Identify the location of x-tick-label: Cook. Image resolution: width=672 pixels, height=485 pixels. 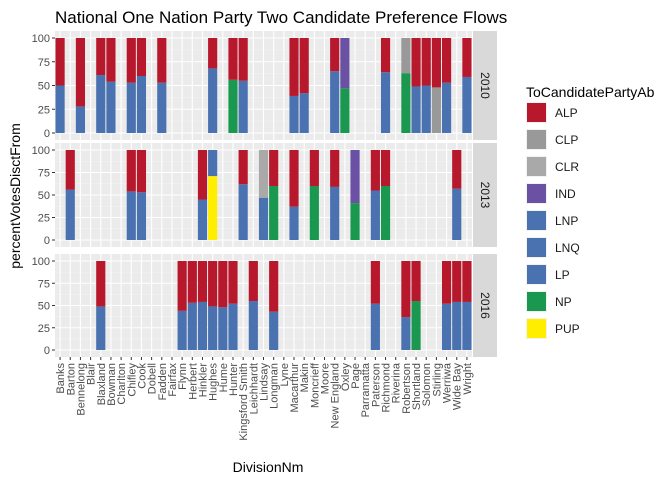
(142, 376).